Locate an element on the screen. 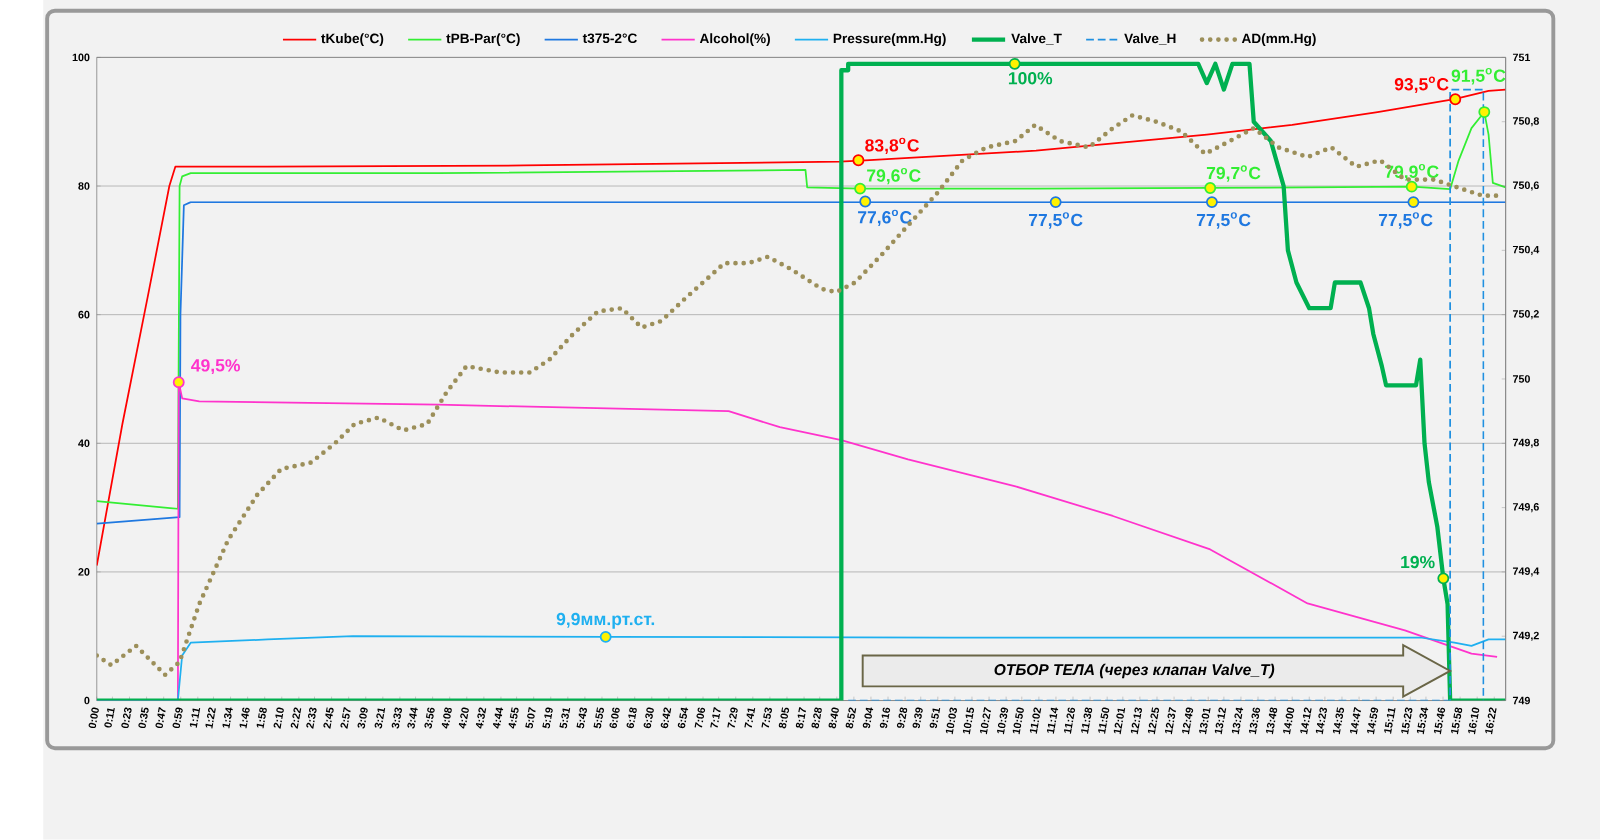  x-tick-label: 0:23 is located at coordinates (126, 718).